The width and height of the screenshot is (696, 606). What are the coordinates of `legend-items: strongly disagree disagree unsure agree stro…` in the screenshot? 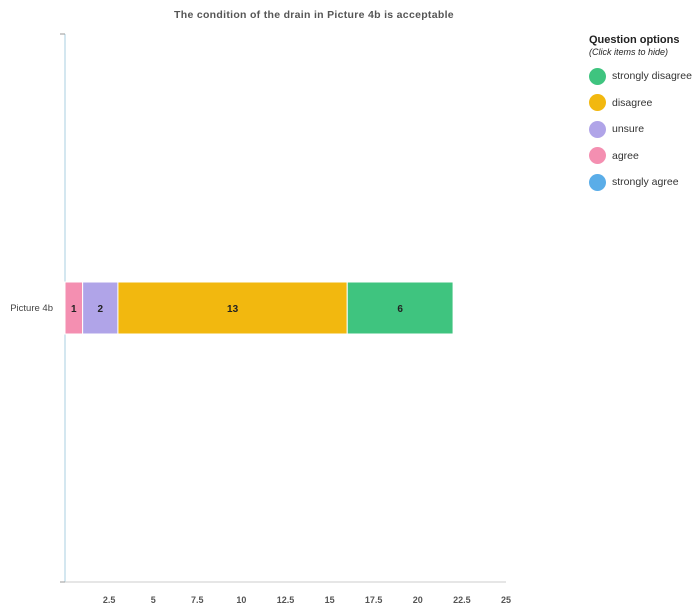 It's located at (642, 129).